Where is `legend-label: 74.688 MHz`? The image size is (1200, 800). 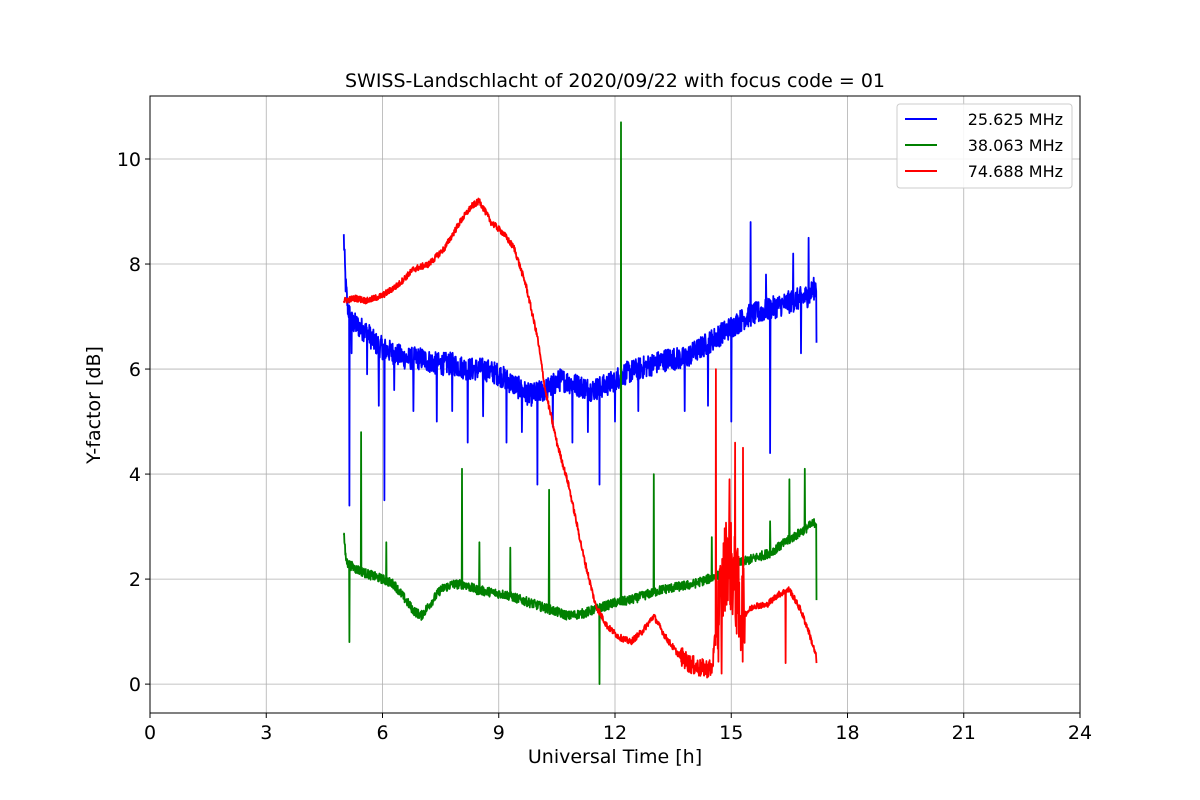 legend-label: 74.688 MHz is located at coordinates (1015, 171).